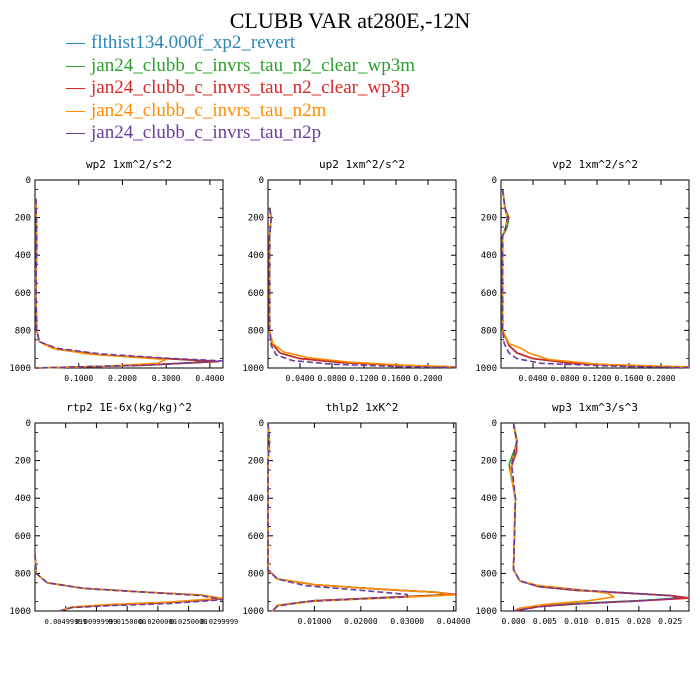 Image resolution: width=700 pixels, height=700 pixels. Describe the element at coordinates (78, 378) in the screenshot. I see `x-tick-label: 0.1000` at that location.